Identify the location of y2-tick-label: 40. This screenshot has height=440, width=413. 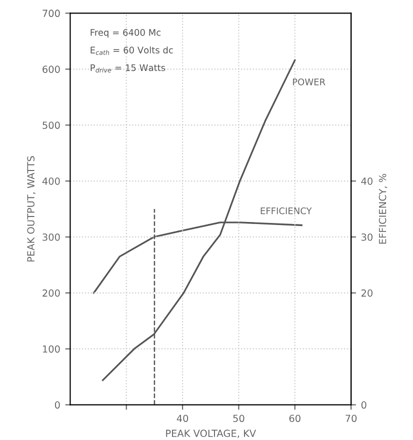
(366, 181).